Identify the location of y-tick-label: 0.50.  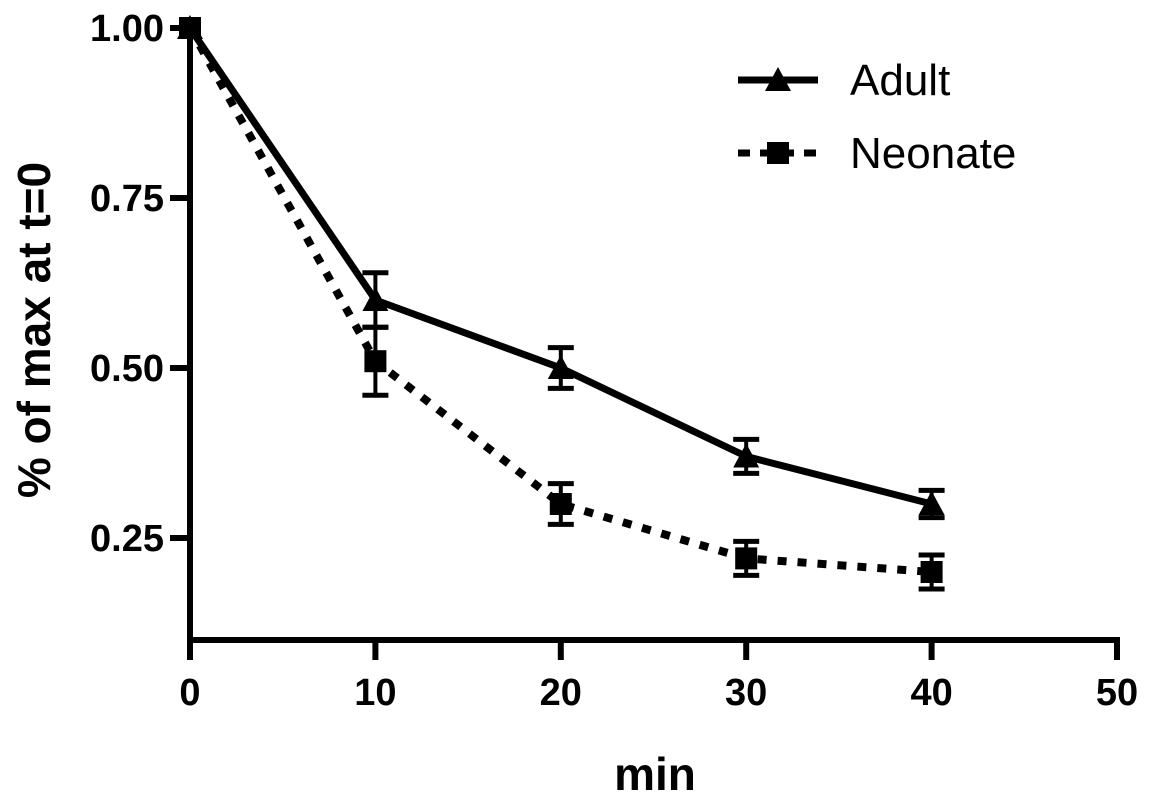
(127, 369).